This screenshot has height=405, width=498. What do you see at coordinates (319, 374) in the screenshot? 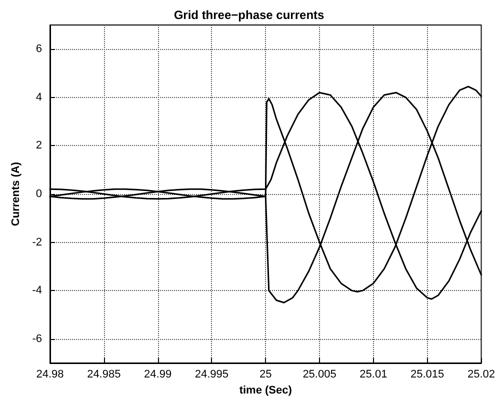
I see `x-tick-label: 25.005` at bounding box center [319, 374].